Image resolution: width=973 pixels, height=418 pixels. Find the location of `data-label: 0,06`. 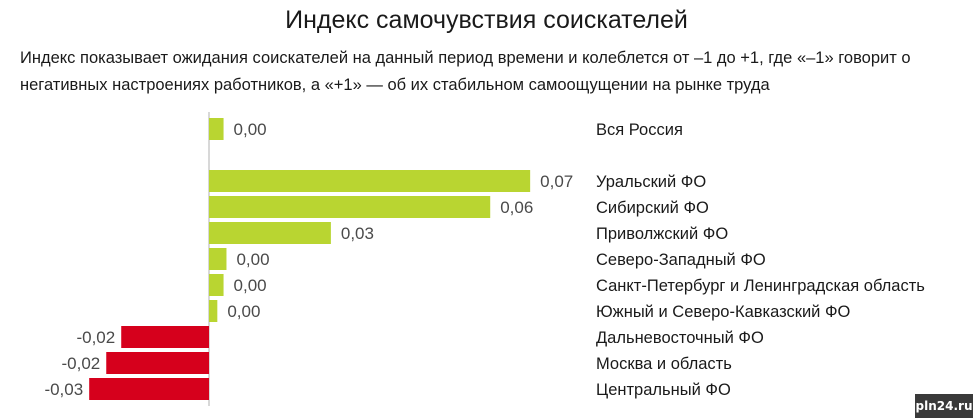

data-label: 0,06 is located at coordinates (516, 207).